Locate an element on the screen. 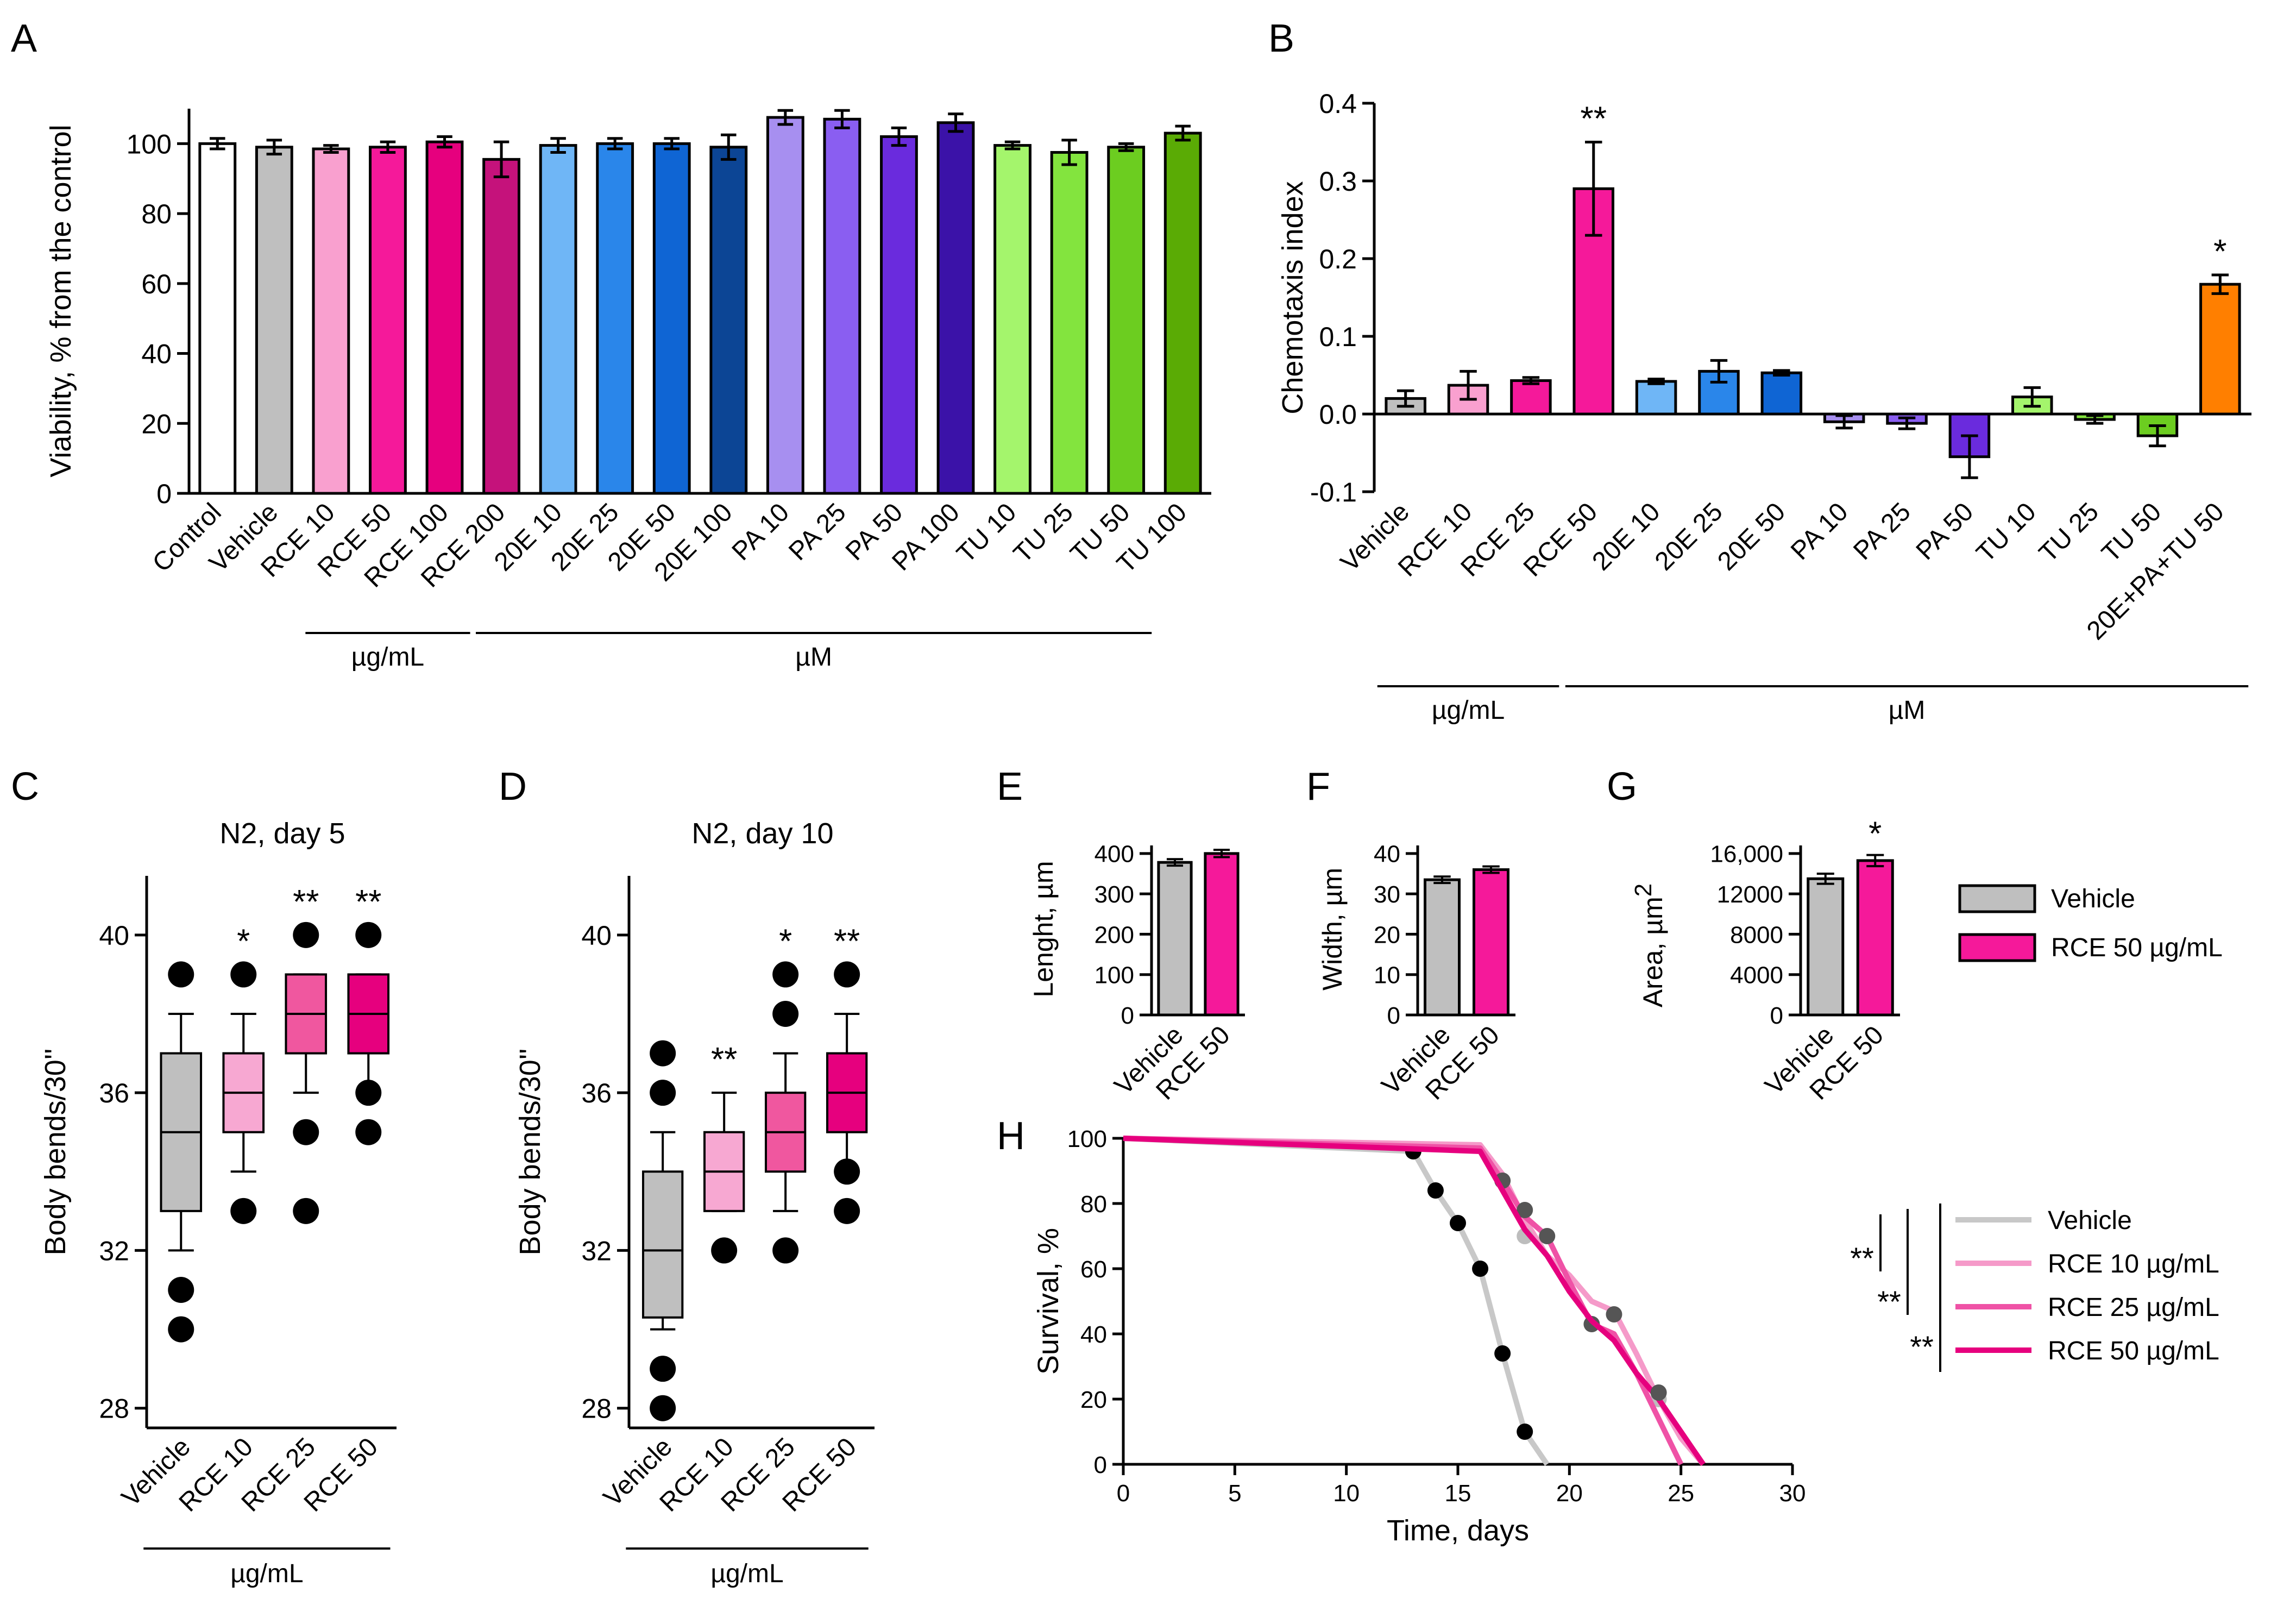 Image resolution: width=2296 pixels, height=1611 pixels. panel-h-x-tick-label: 0 is located at coordinates (1123, 1493).